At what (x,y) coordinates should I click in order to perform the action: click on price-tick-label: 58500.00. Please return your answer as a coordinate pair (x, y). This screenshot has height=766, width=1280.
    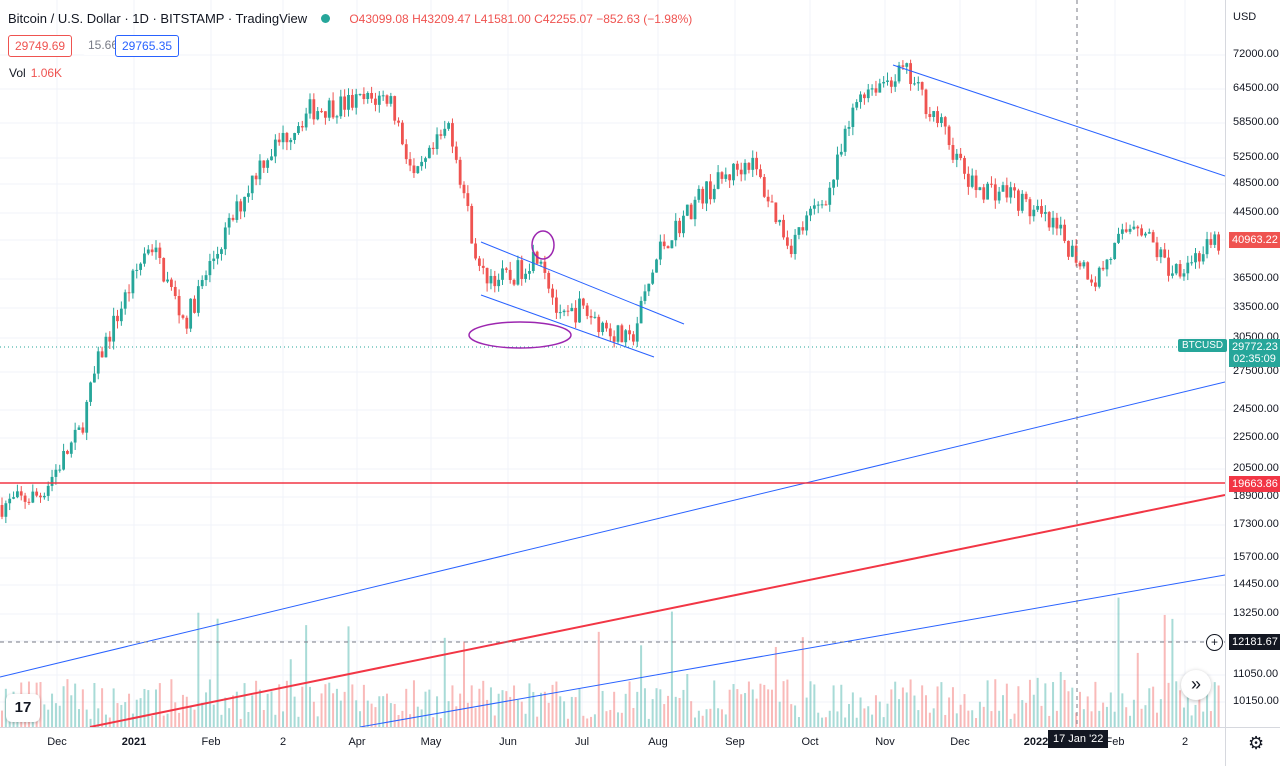
    Looking at the image, I should click on (1256, 122).